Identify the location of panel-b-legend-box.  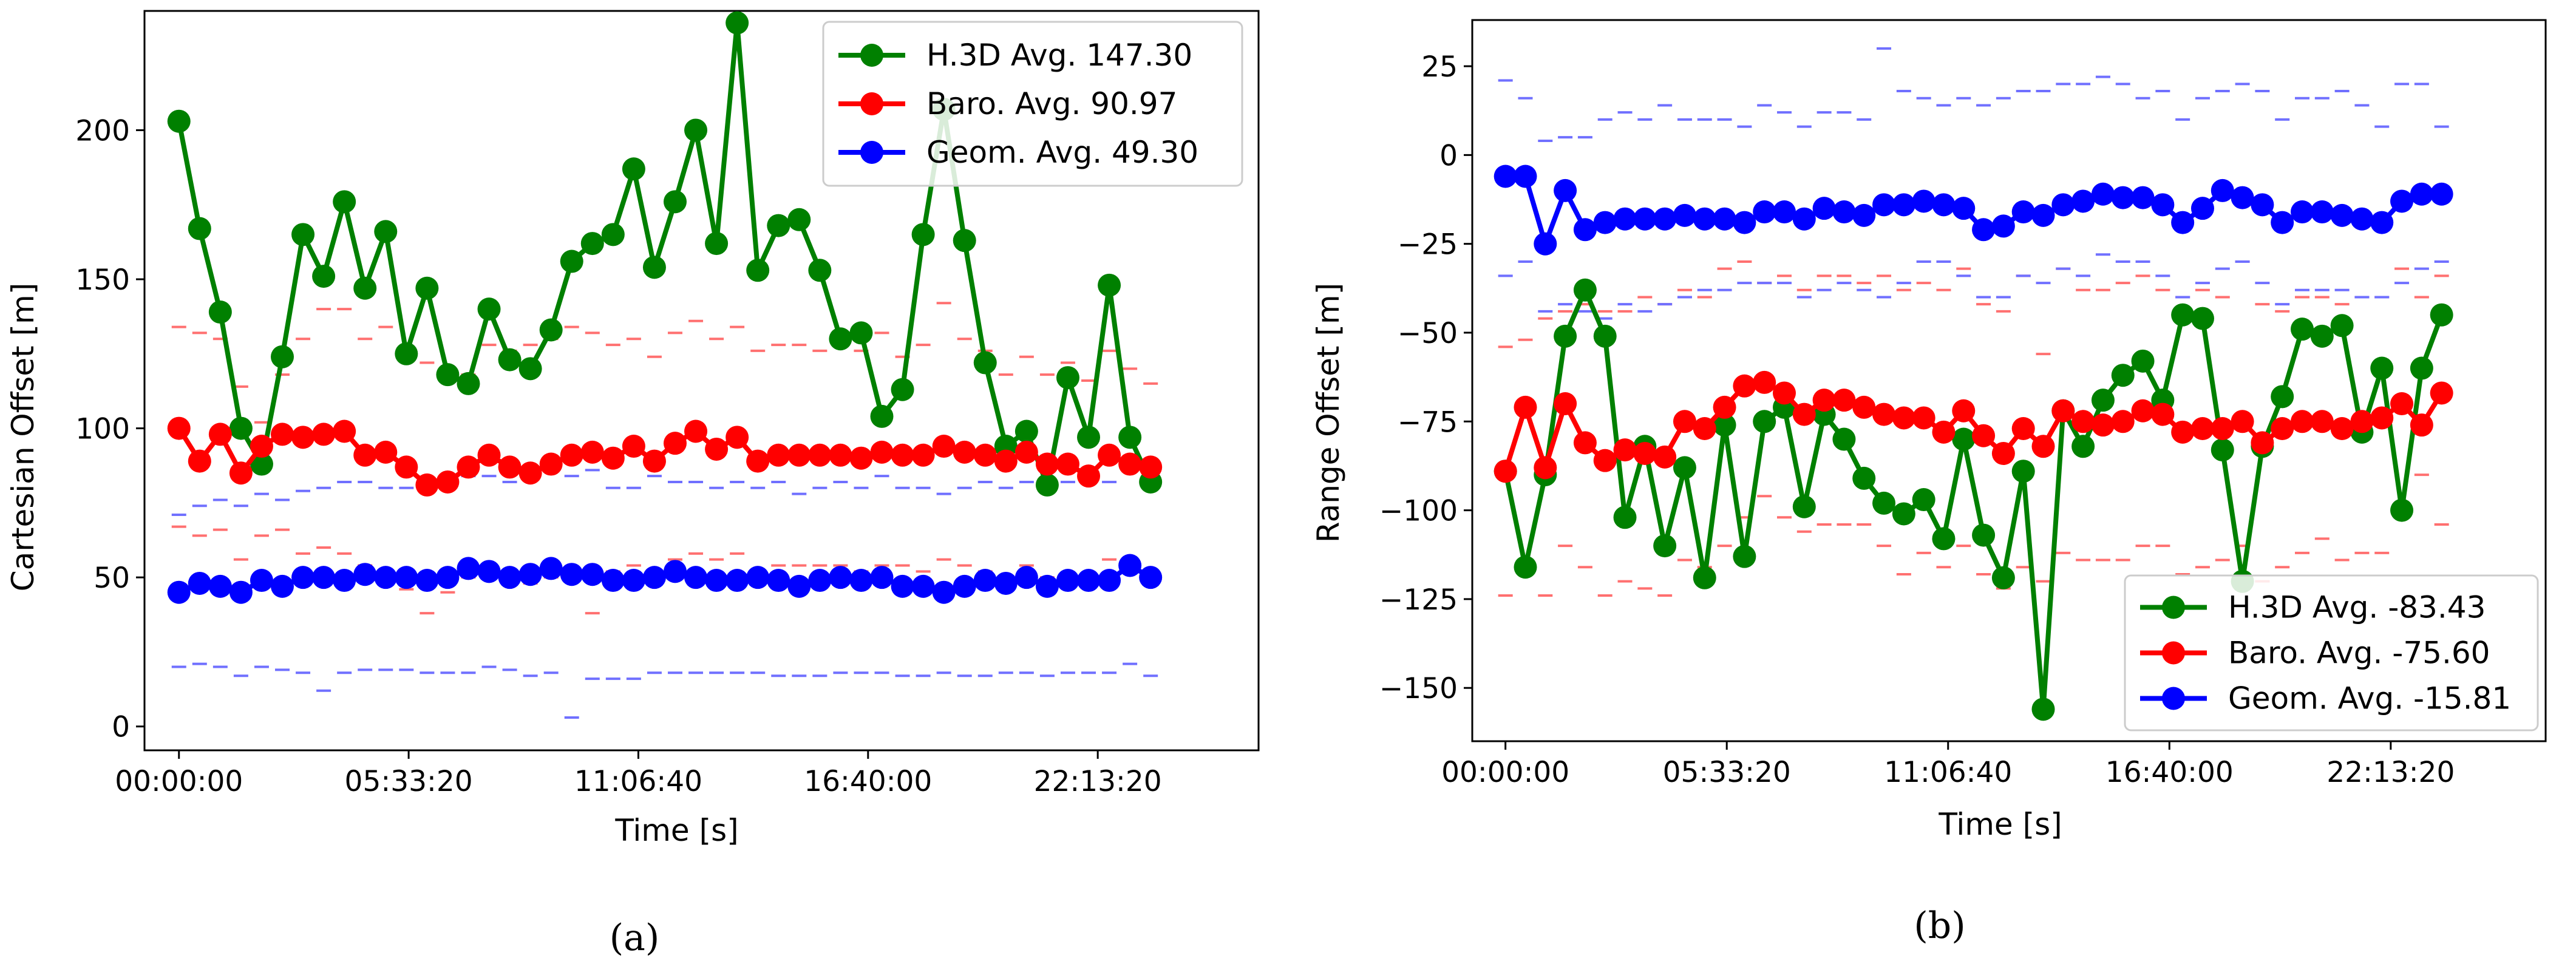
(2331, 652).